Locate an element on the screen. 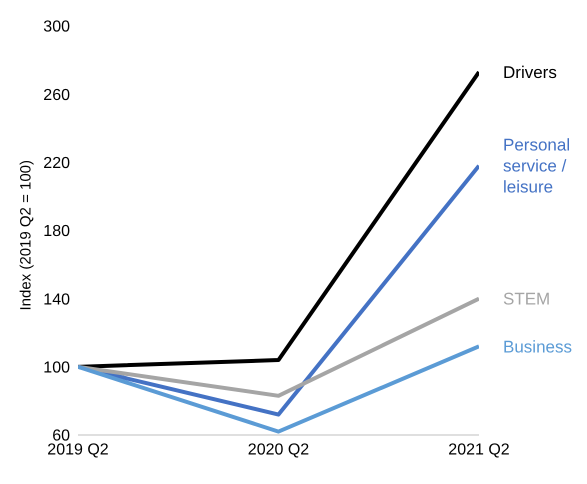 This screenshot has height=484, width=587. x-tick-label: 2020 Q2 is located at coordinates (279, 449).